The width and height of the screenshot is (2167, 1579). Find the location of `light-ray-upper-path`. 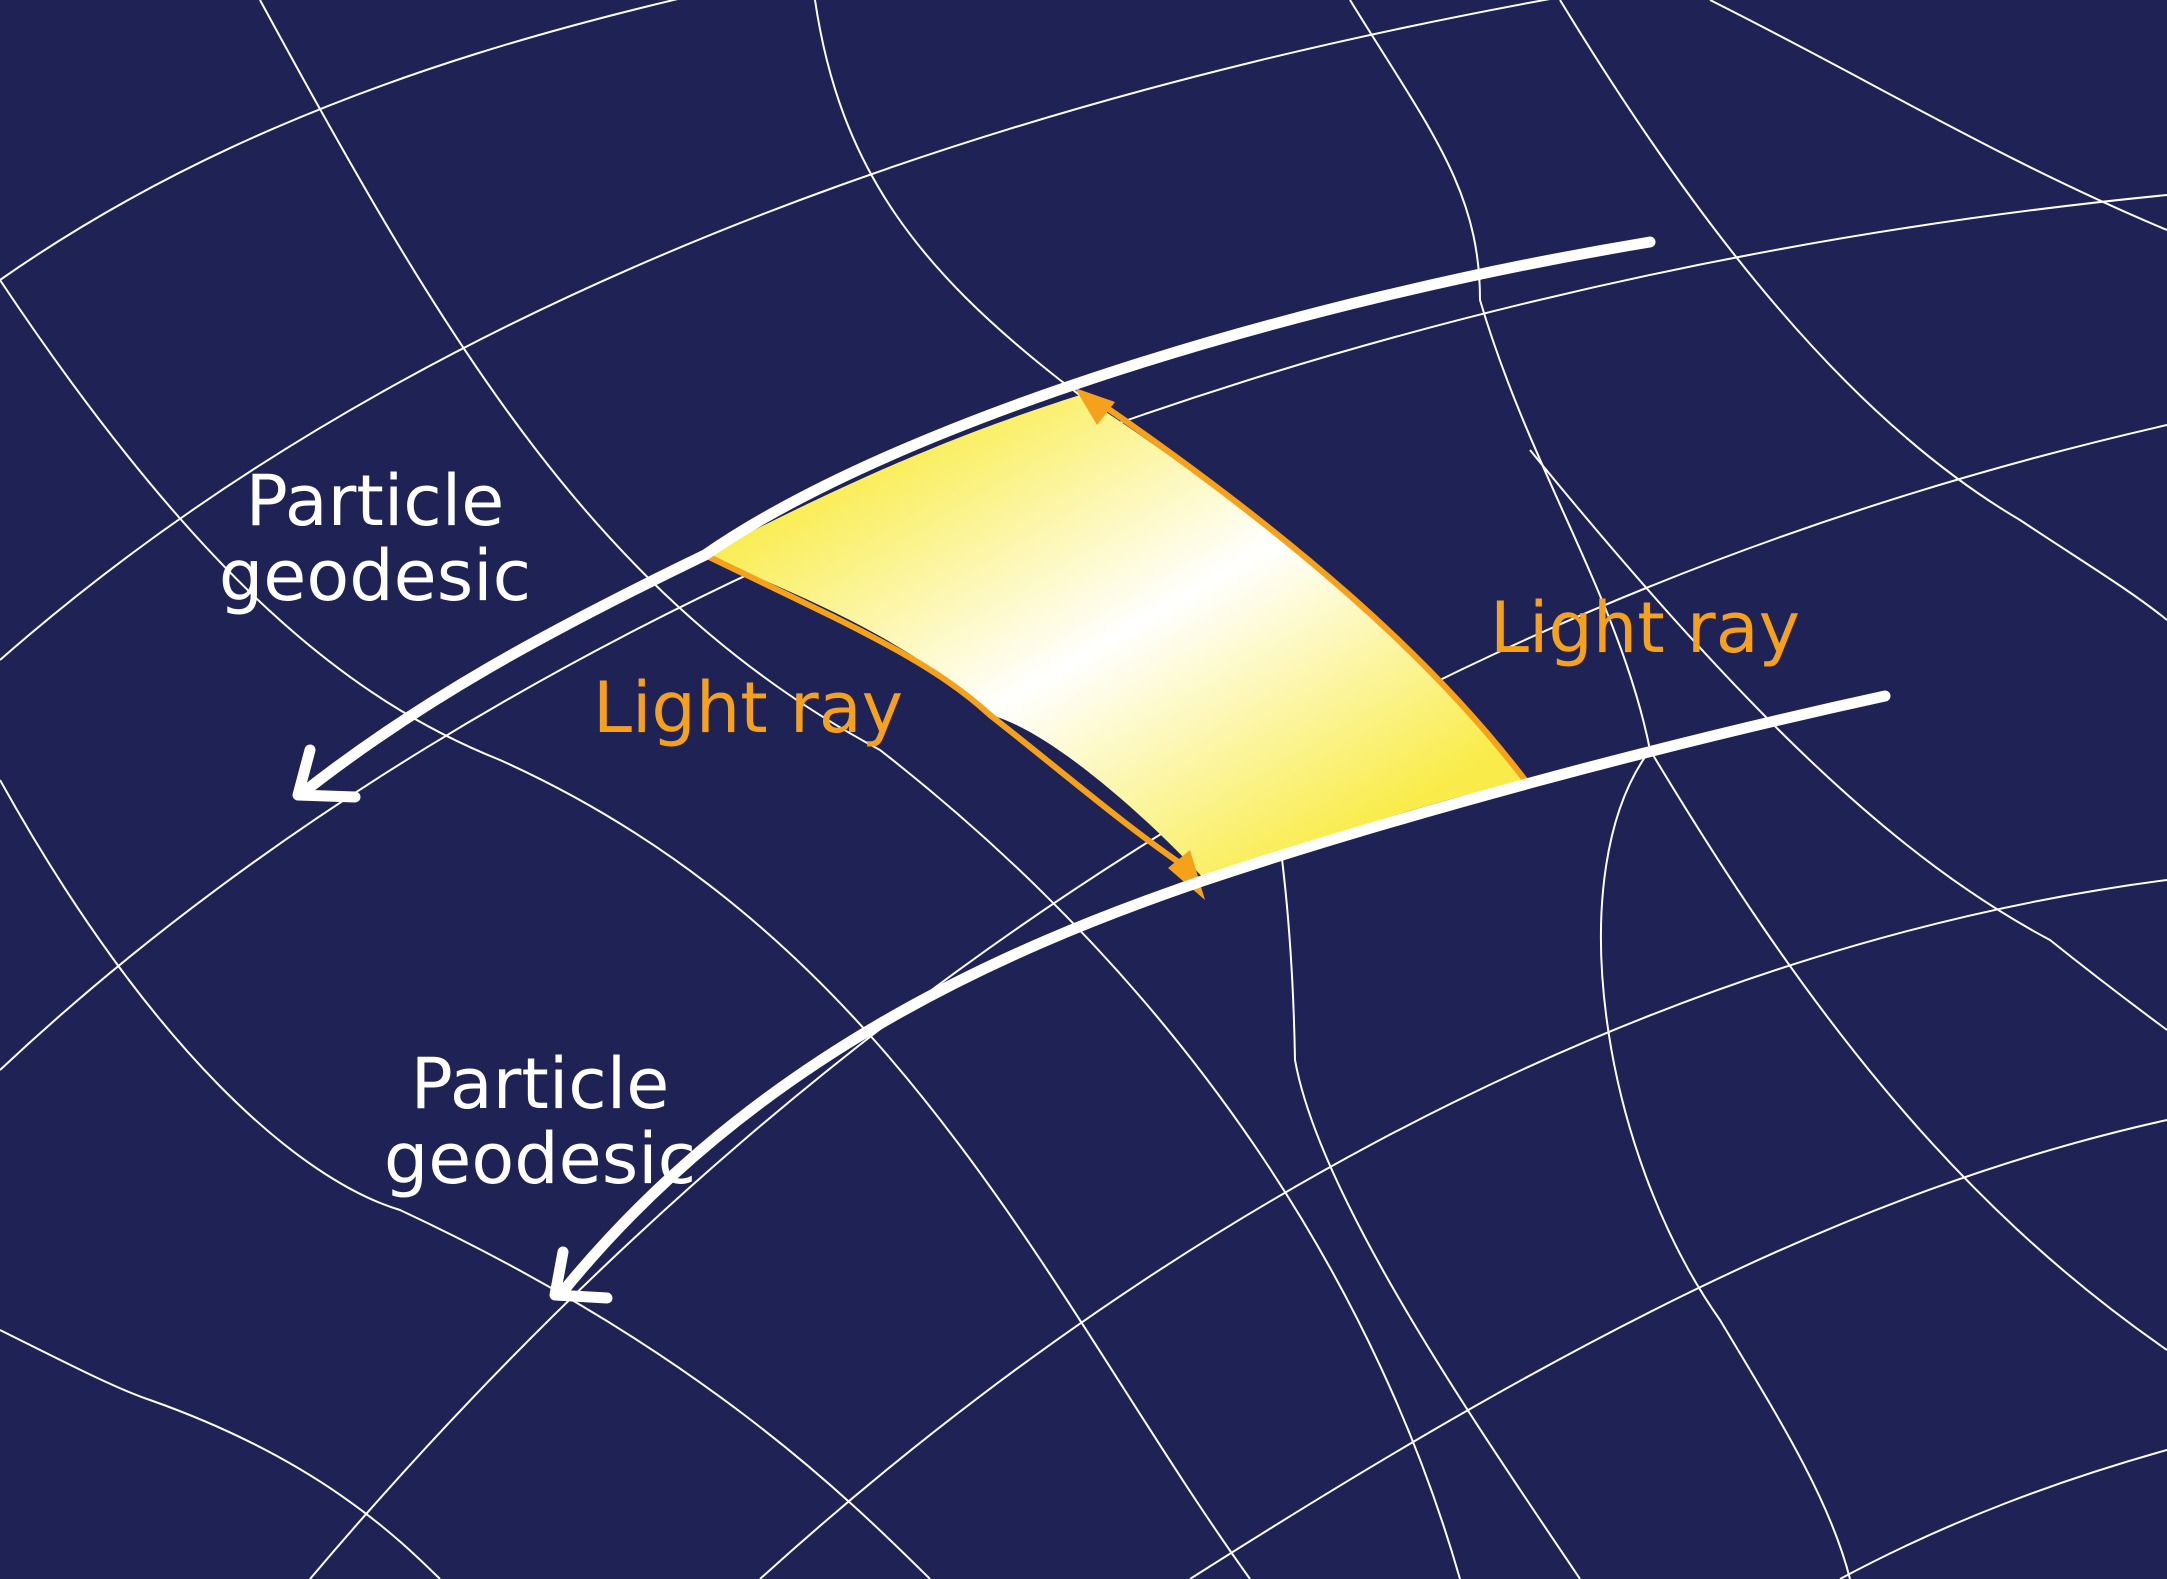

light-ray-upper-path is located at coordinates (1317, 595).